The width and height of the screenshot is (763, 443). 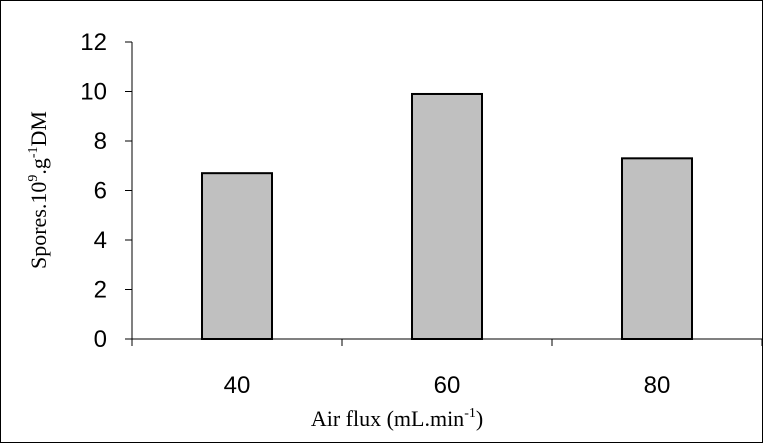 I want to click on x-axis-title: Air flux (mL.min-1), so click(x=397, y=418).